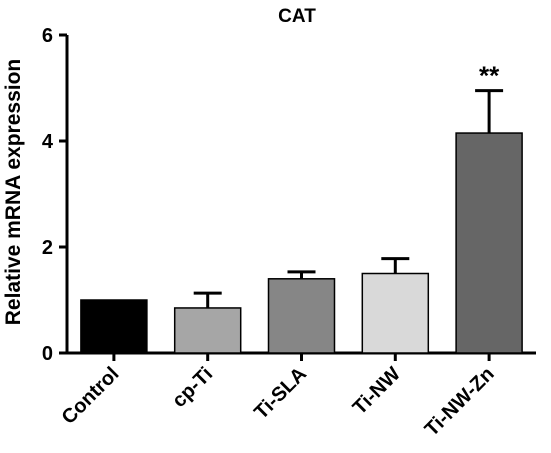 Image resolution: width=551 pixels, height=453 pixels. Describe the element at coordinates (489, 76) in the screenshot. I see `significance-label: **` at that location.